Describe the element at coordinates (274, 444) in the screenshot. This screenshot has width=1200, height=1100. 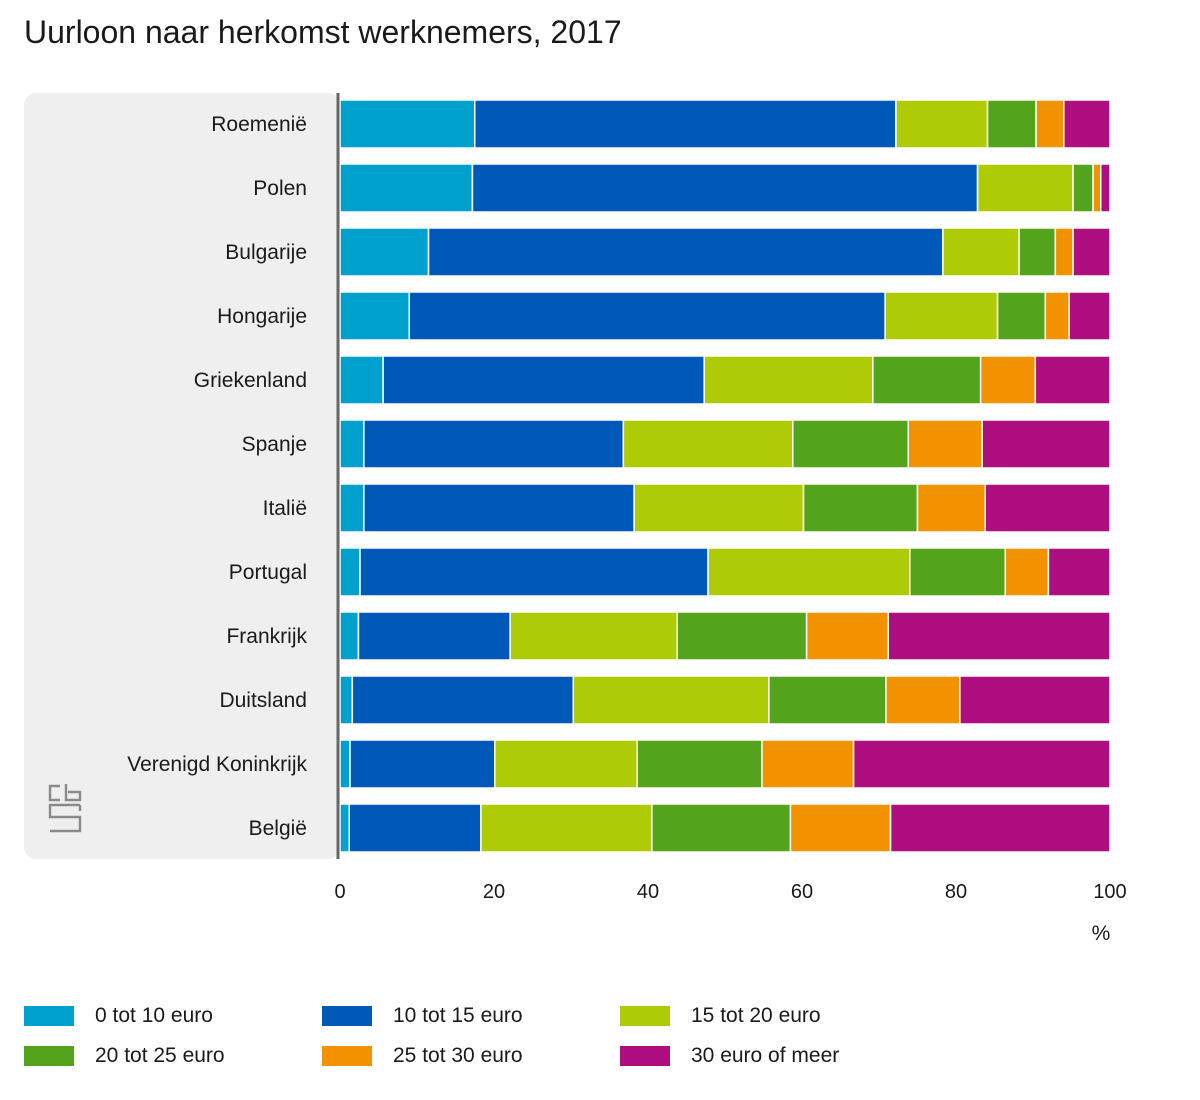
I see `category-label: Spanje` at that location.